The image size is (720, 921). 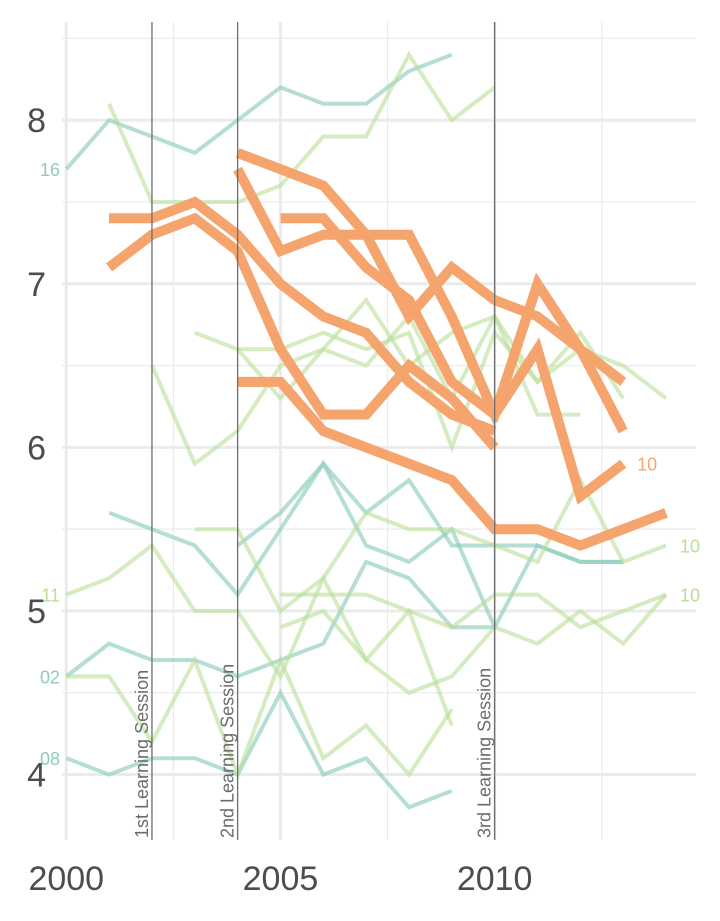 What do you see at coordinates (36, 776) in the screenshot?
I see `y-tick-label: 4` at bounding box center [36, 776].